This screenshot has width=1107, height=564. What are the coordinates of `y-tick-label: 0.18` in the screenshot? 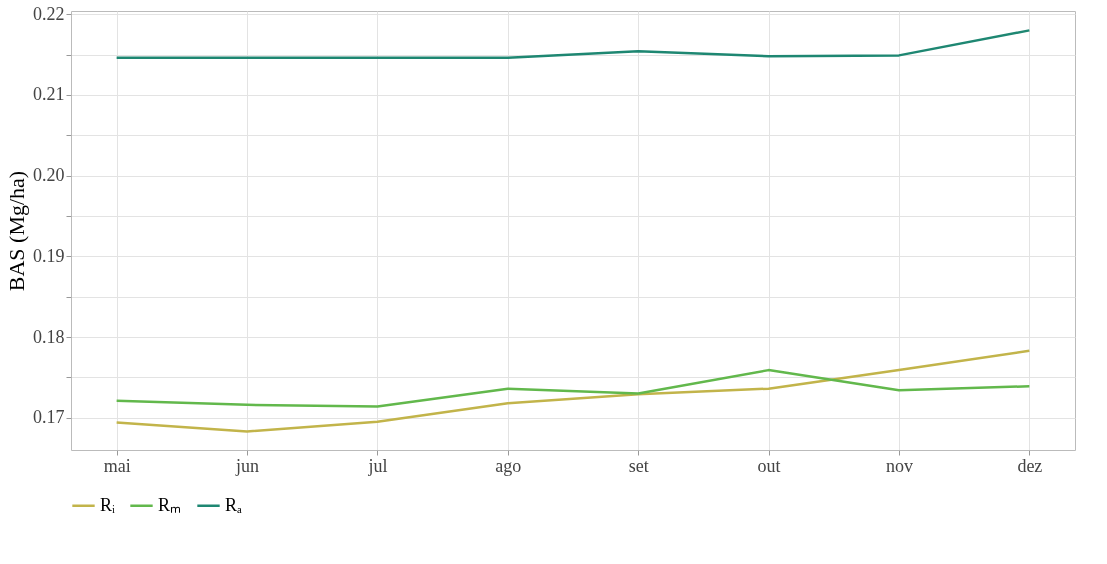 It's located at (49, 336).